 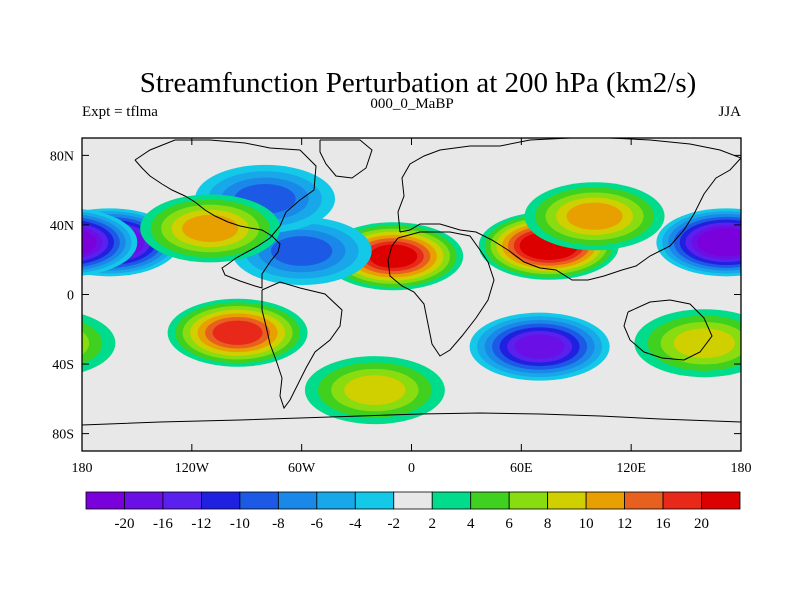 What do you see at coordinates (240, 524) in the screenshot?
I see `colorbar-label: -10` at bounding box center [240, 524].